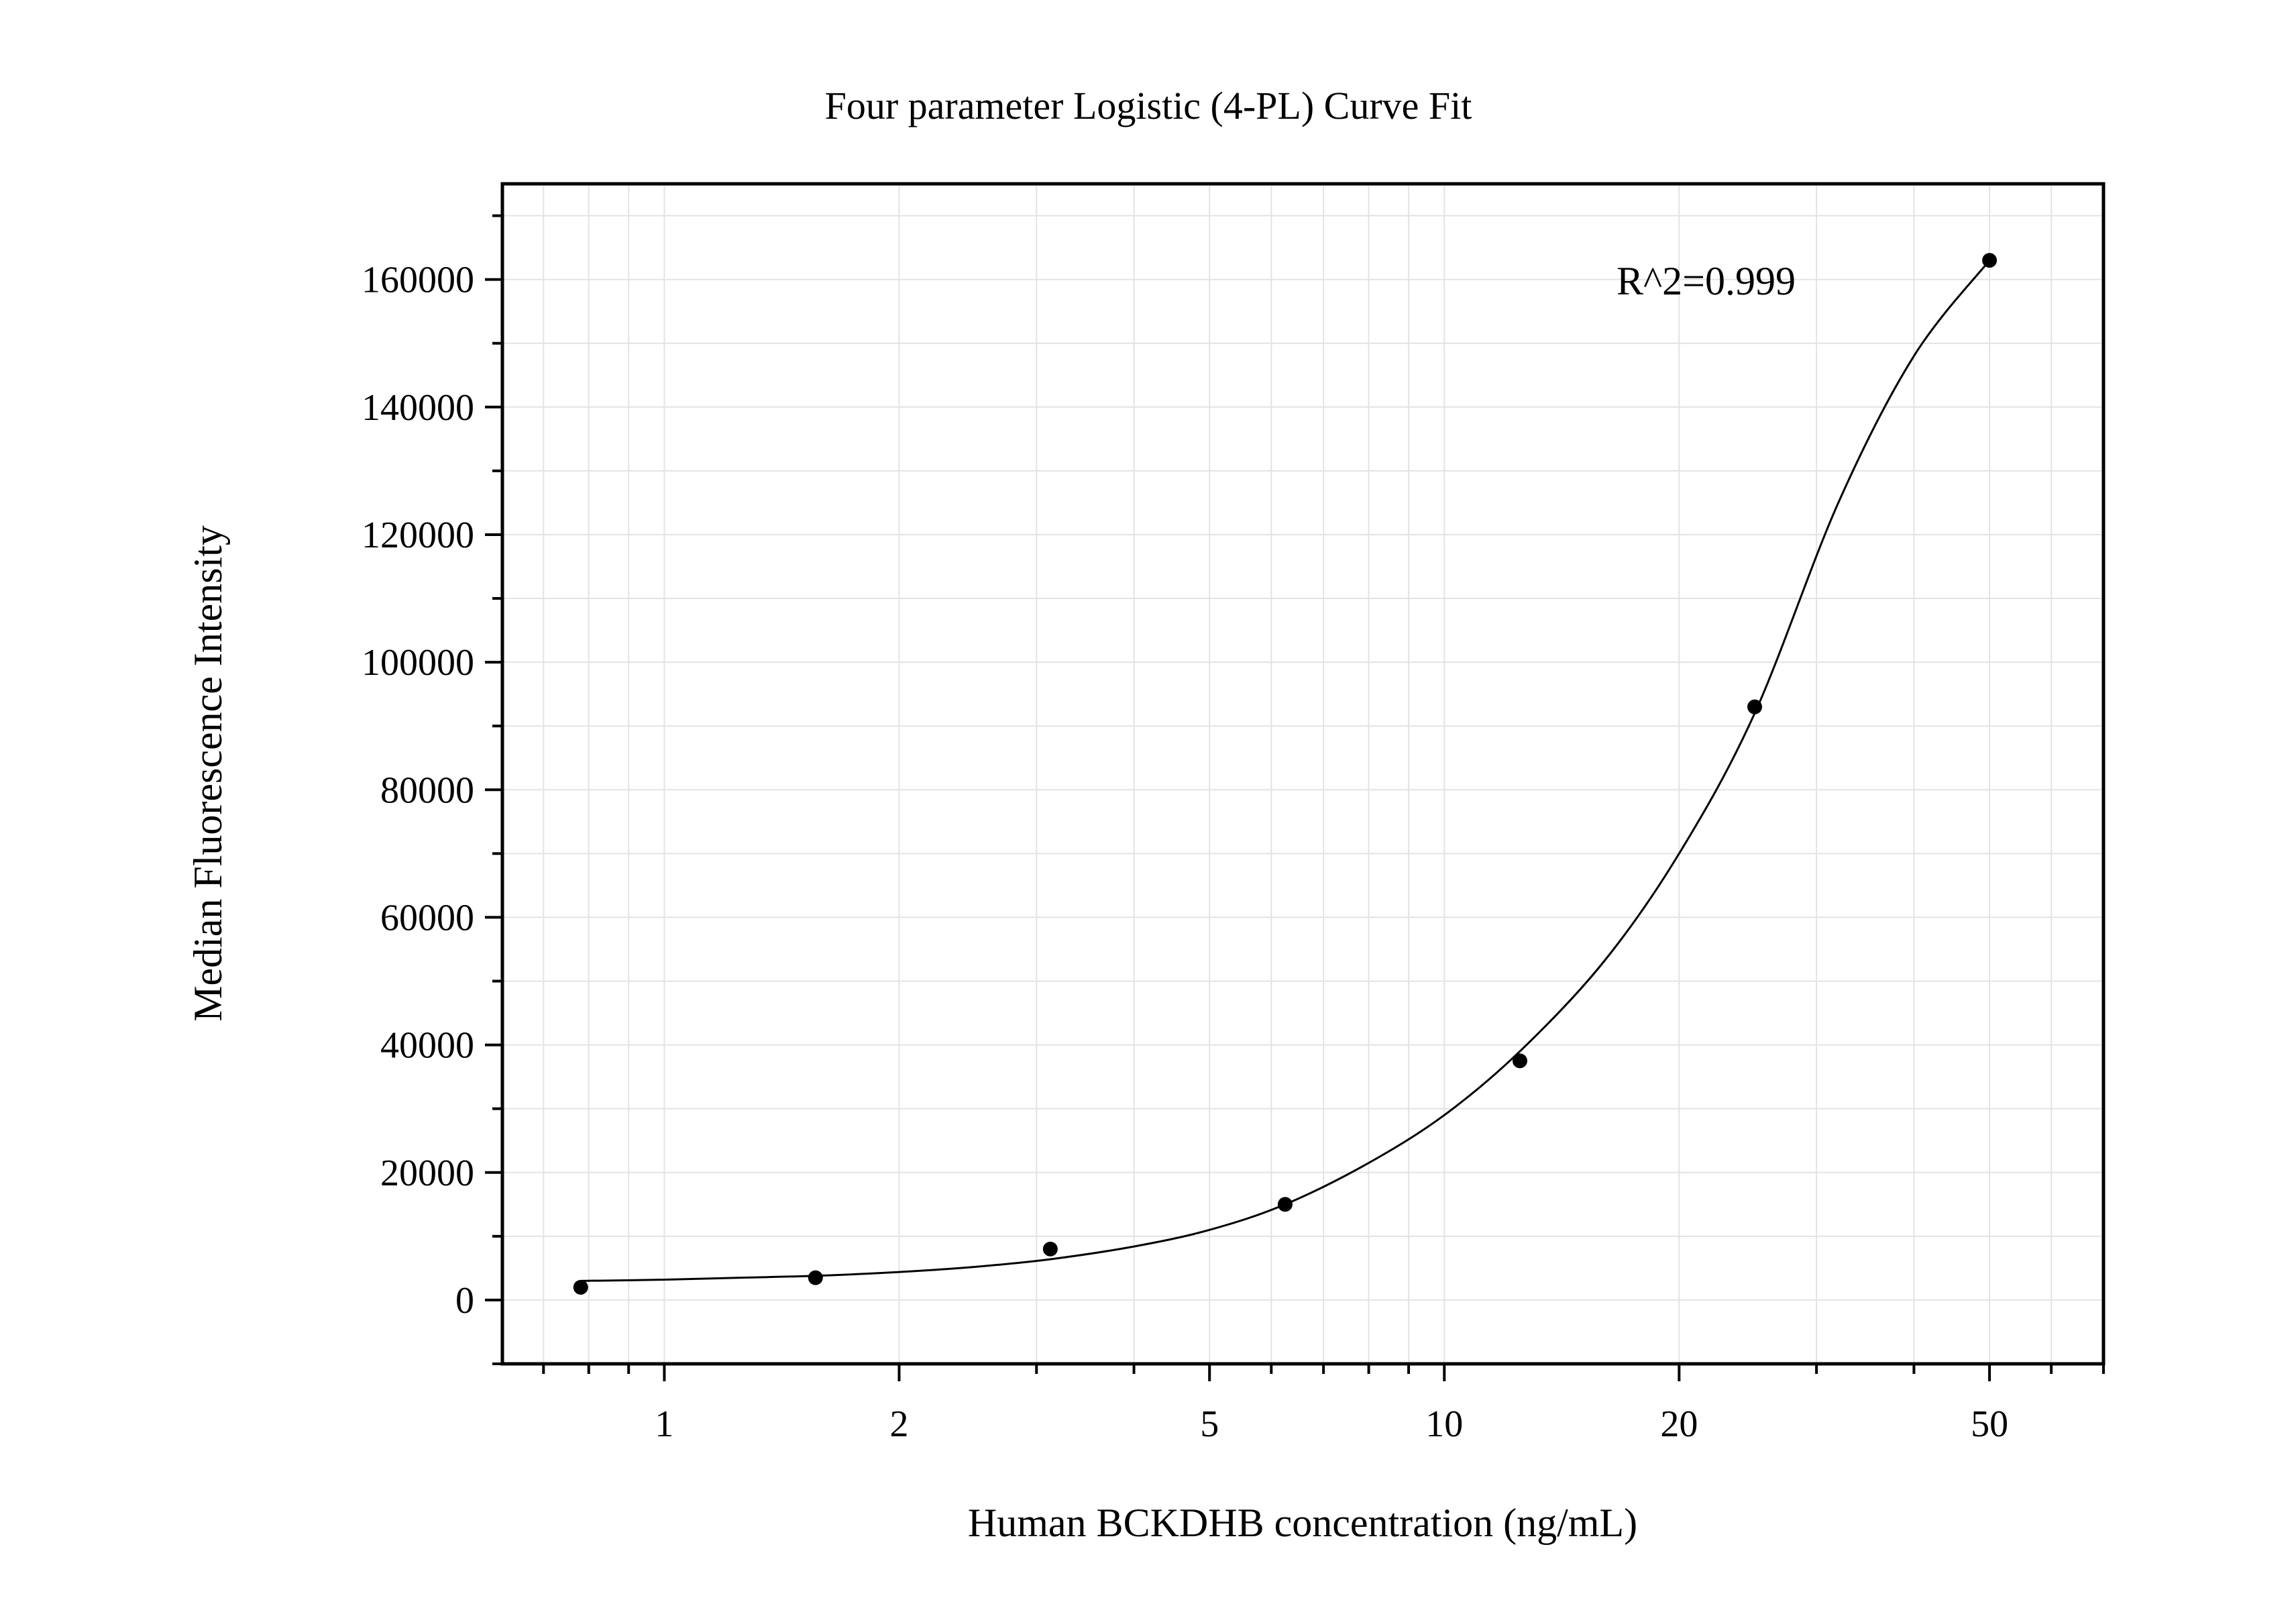 The height and width of the screenshot is (1604, 2296). I want to click on x-tick-label: 50, so click(1989, 1424).